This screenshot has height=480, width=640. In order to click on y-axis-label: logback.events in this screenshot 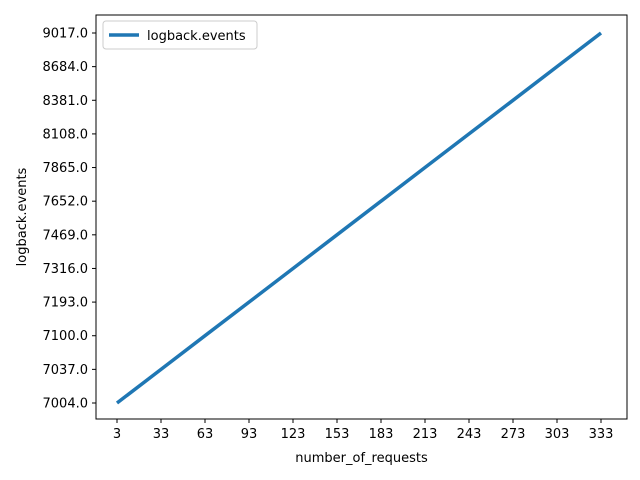, I will do `click(22, 216)`.